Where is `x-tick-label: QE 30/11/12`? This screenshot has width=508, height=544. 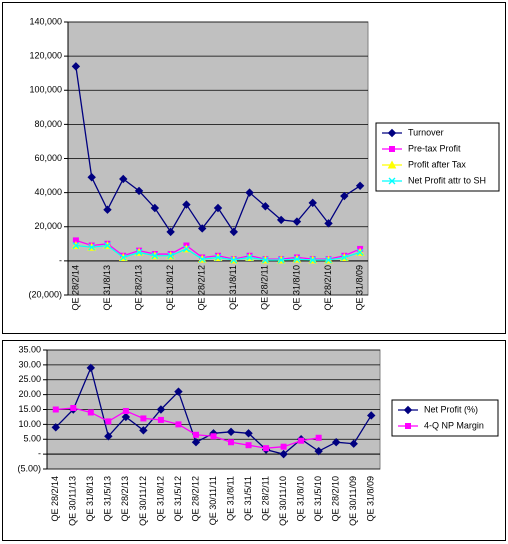
x-tick-label: QE 30/11/12 is located at coordinates (143, 501).